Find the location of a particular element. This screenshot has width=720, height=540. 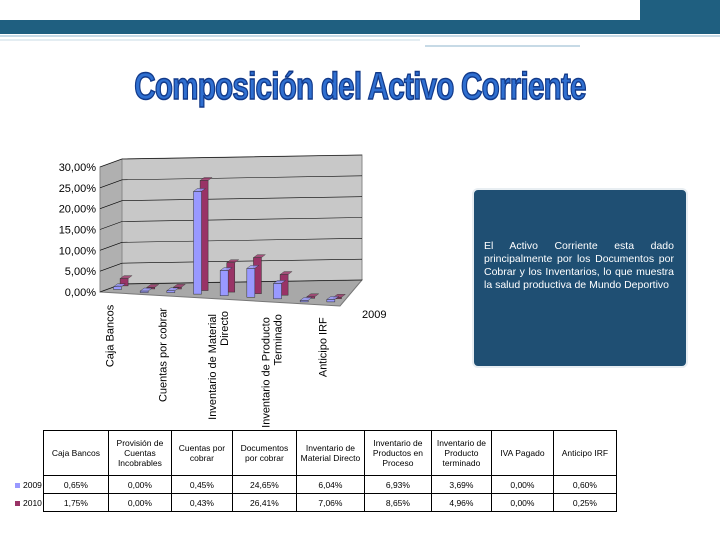

column-header: Anticipo IRF is located at coordinates (584, 453).